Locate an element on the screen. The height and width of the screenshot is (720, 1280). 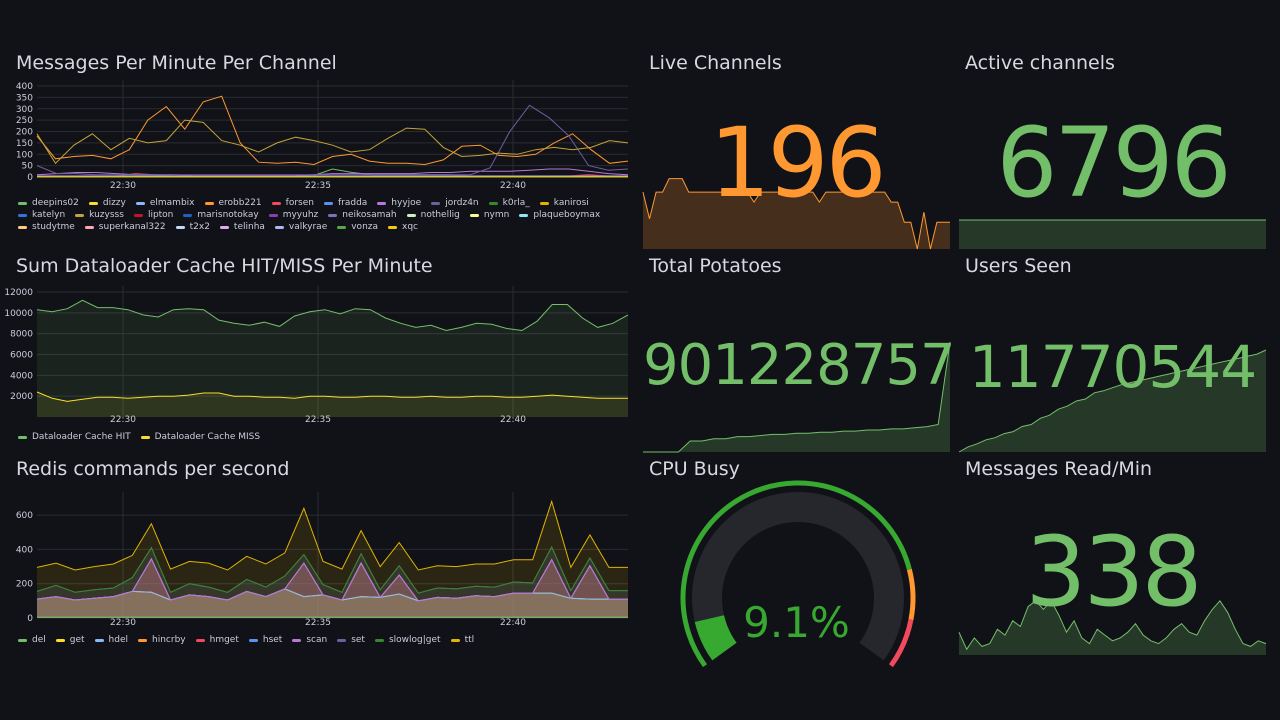
legend-item: Dataloader Cache HIT is located at coordinates (74, 437).